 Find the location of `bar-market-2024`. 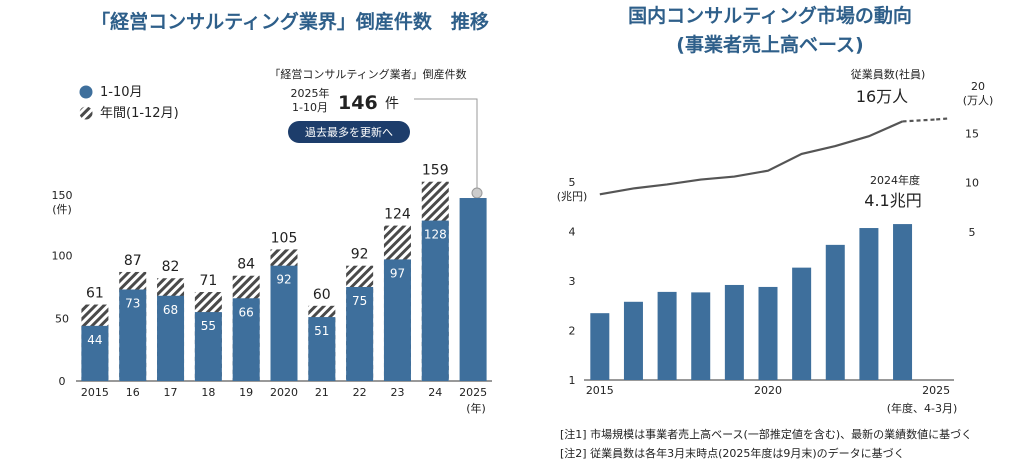

bar-market-2024 is located at coordinates (903, 302).